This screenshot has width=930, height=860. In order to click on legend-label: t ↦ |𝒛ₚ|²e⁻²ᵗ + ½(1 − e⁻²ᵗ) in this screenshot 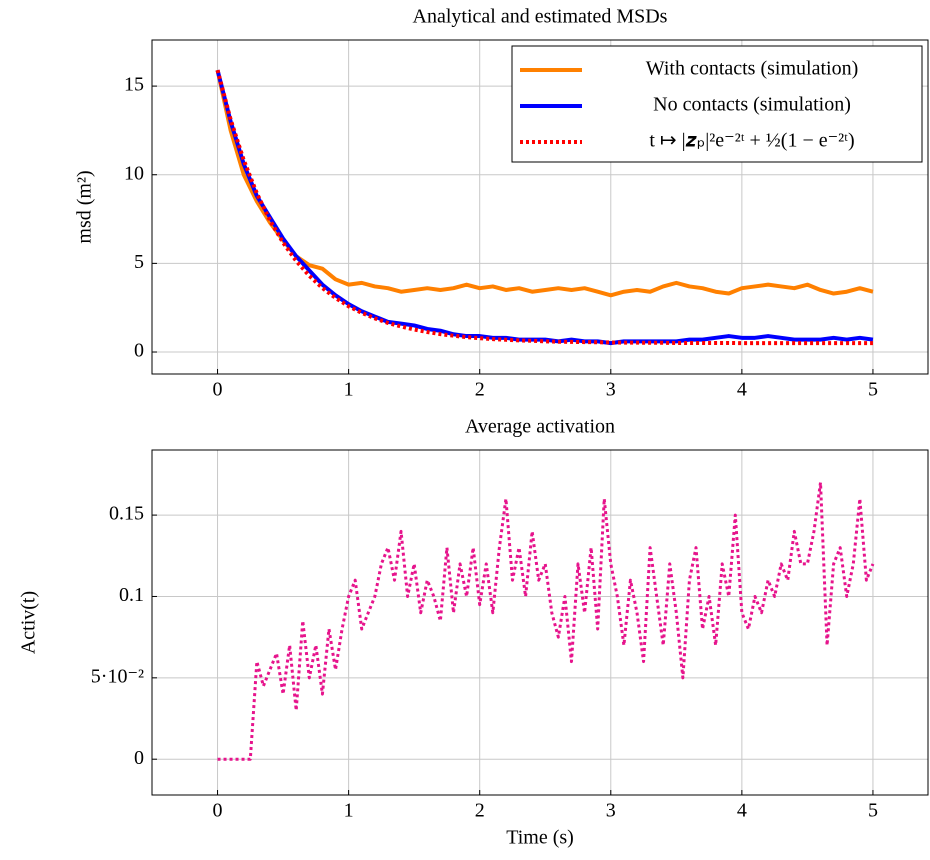, I will do `click(751, 141)`.